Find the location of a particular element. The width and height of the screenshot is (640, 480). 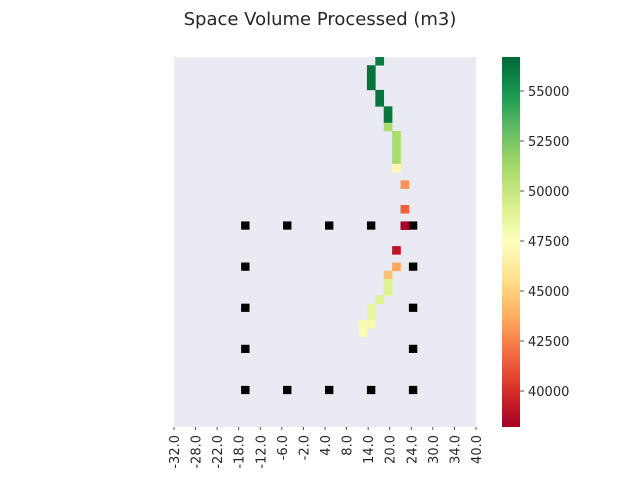

colorbar-ticks: 40000 42500 45000 47500 50000 52500 55000 is located at coordinates (544, 242).